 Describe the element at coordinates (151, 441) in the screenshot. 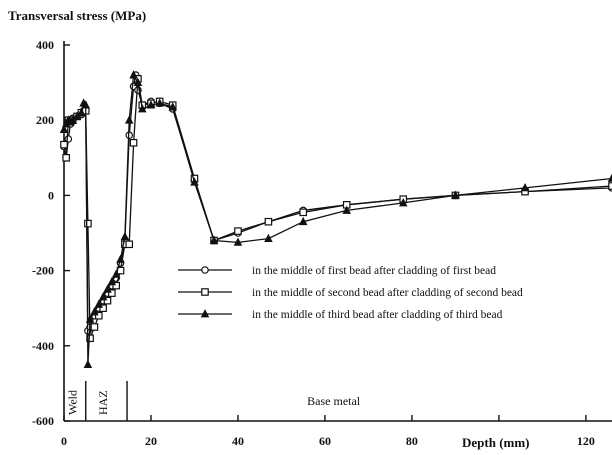

I see `x-tick-label: 20` at that location.